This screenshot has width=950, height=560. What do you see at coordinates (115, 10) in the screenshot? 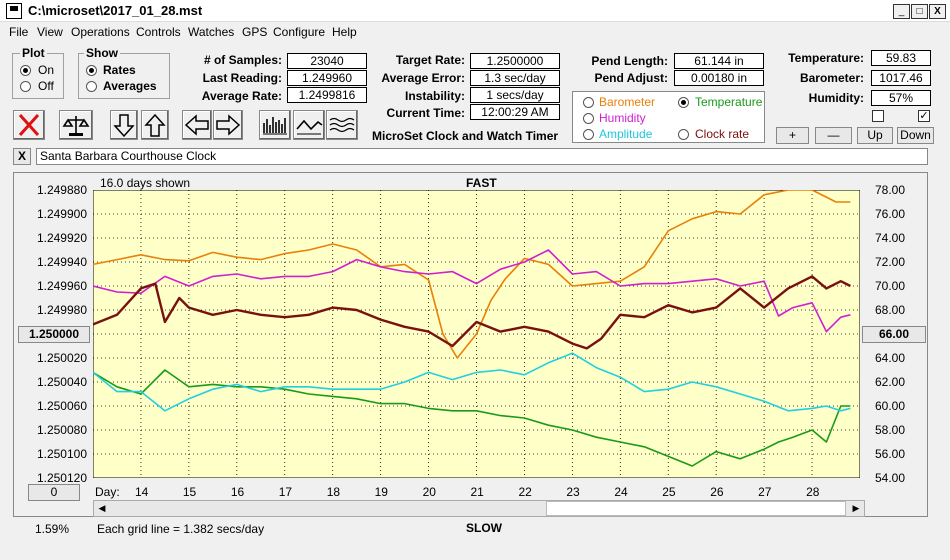
I see `window-title: C:\microset\2017_01_28.mst` at bounding box center [115, 10].